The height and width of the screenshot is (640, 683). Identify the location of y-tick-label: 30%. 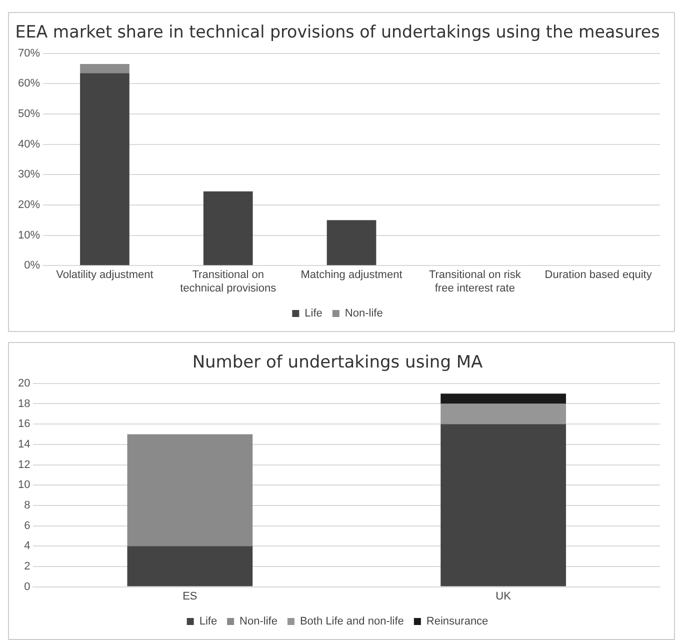
(29, 174).